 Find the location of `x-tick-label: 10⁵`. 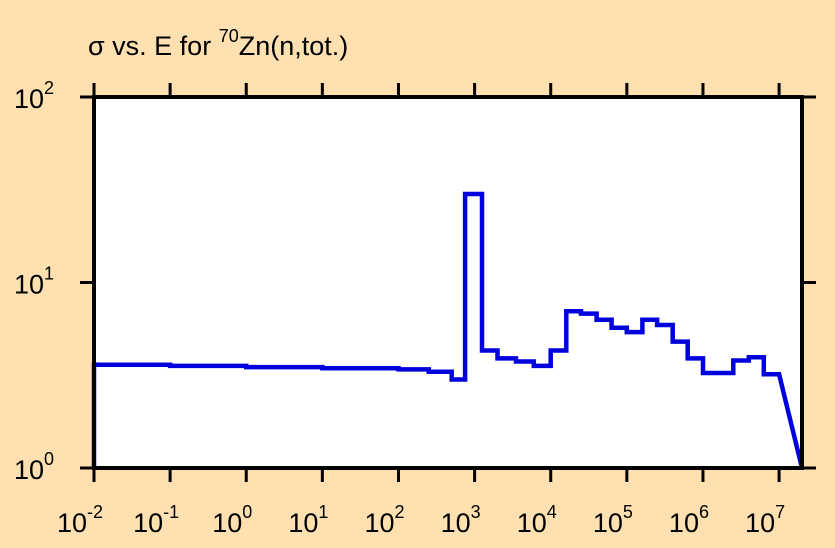

x-tick-label: 10⁵ is located at coordinates (613, 520).